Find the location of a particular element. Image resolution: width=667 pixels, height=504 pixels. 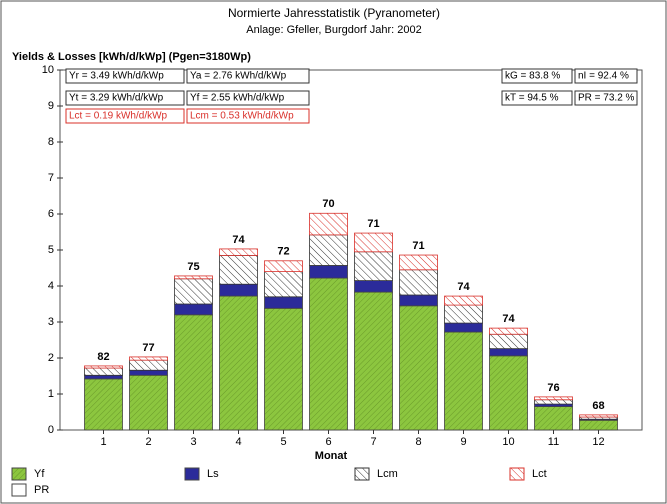

annotation: Yr = 3.49 kWh/d/kWp is located at coordinates (116, 76).